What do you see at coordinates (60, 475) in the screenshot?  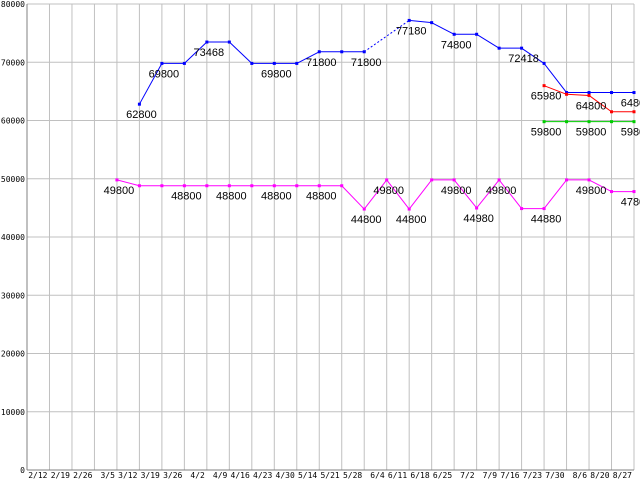 I see `x-tick-label: 2/19` at bounding box center [60, 475].